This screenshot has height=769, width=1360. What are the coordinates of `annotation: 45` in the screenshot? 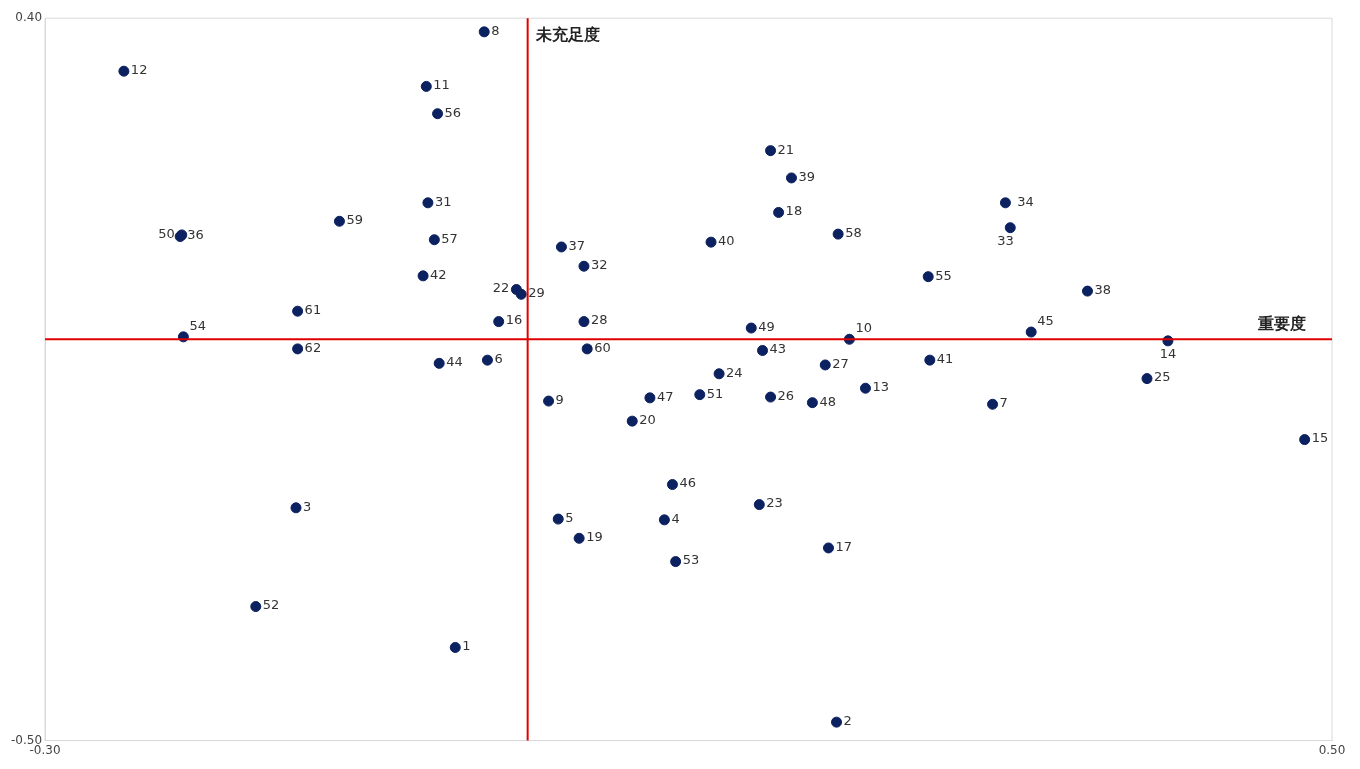 It's located at (1045, 320).